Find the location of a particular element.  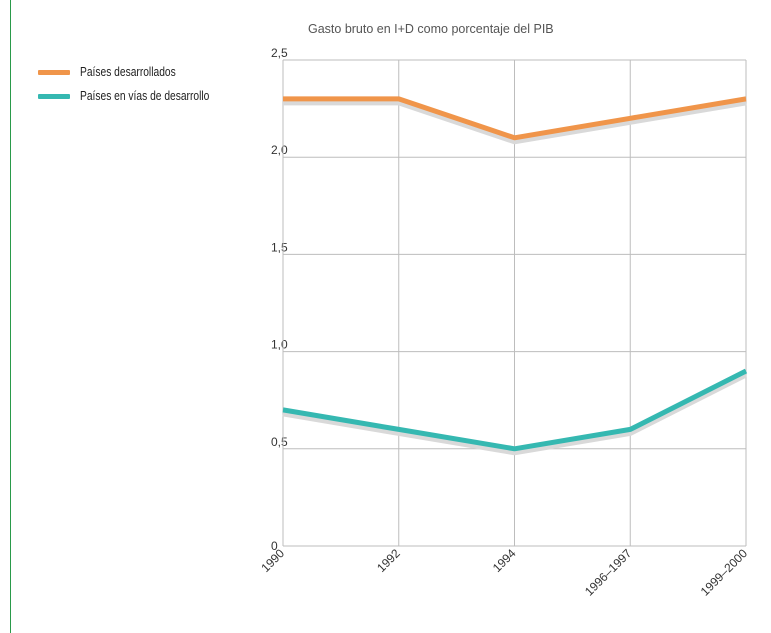

legend-label-developing: Países en vías de desarrollo is located at coordinates (145, 96).